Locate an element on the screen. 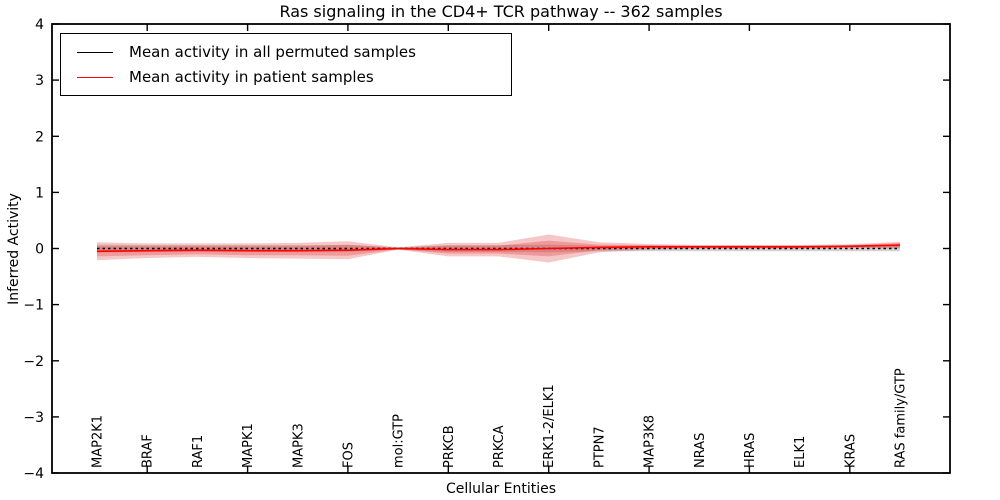  legend-item-permuted: Mean activity in all permuted samples is located at coordinates (286, 52).